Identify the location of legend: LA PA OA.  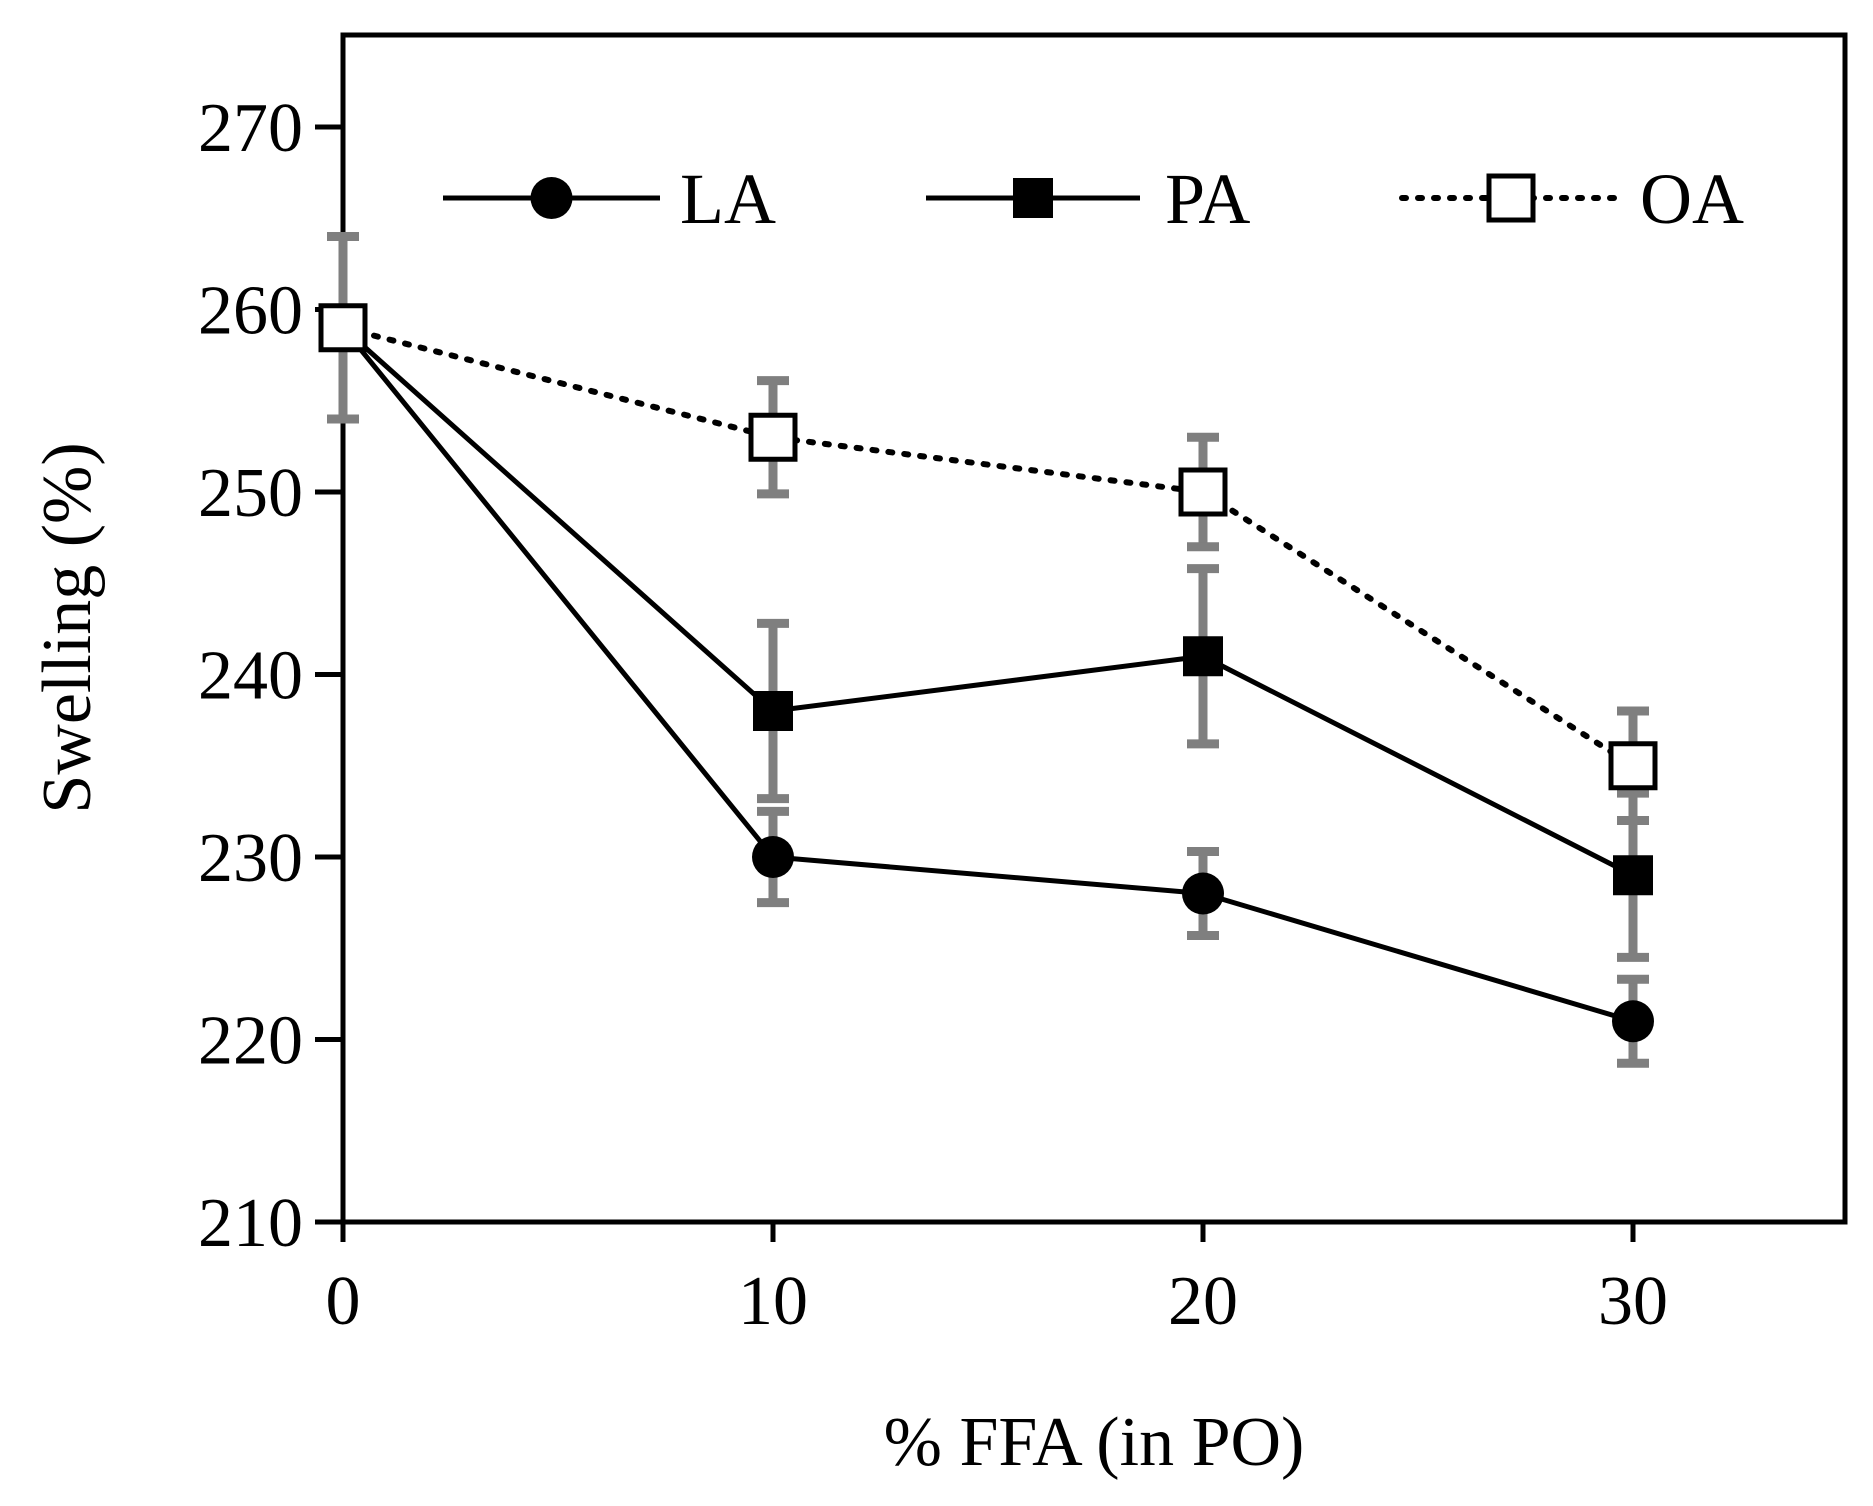
(1093, 199).